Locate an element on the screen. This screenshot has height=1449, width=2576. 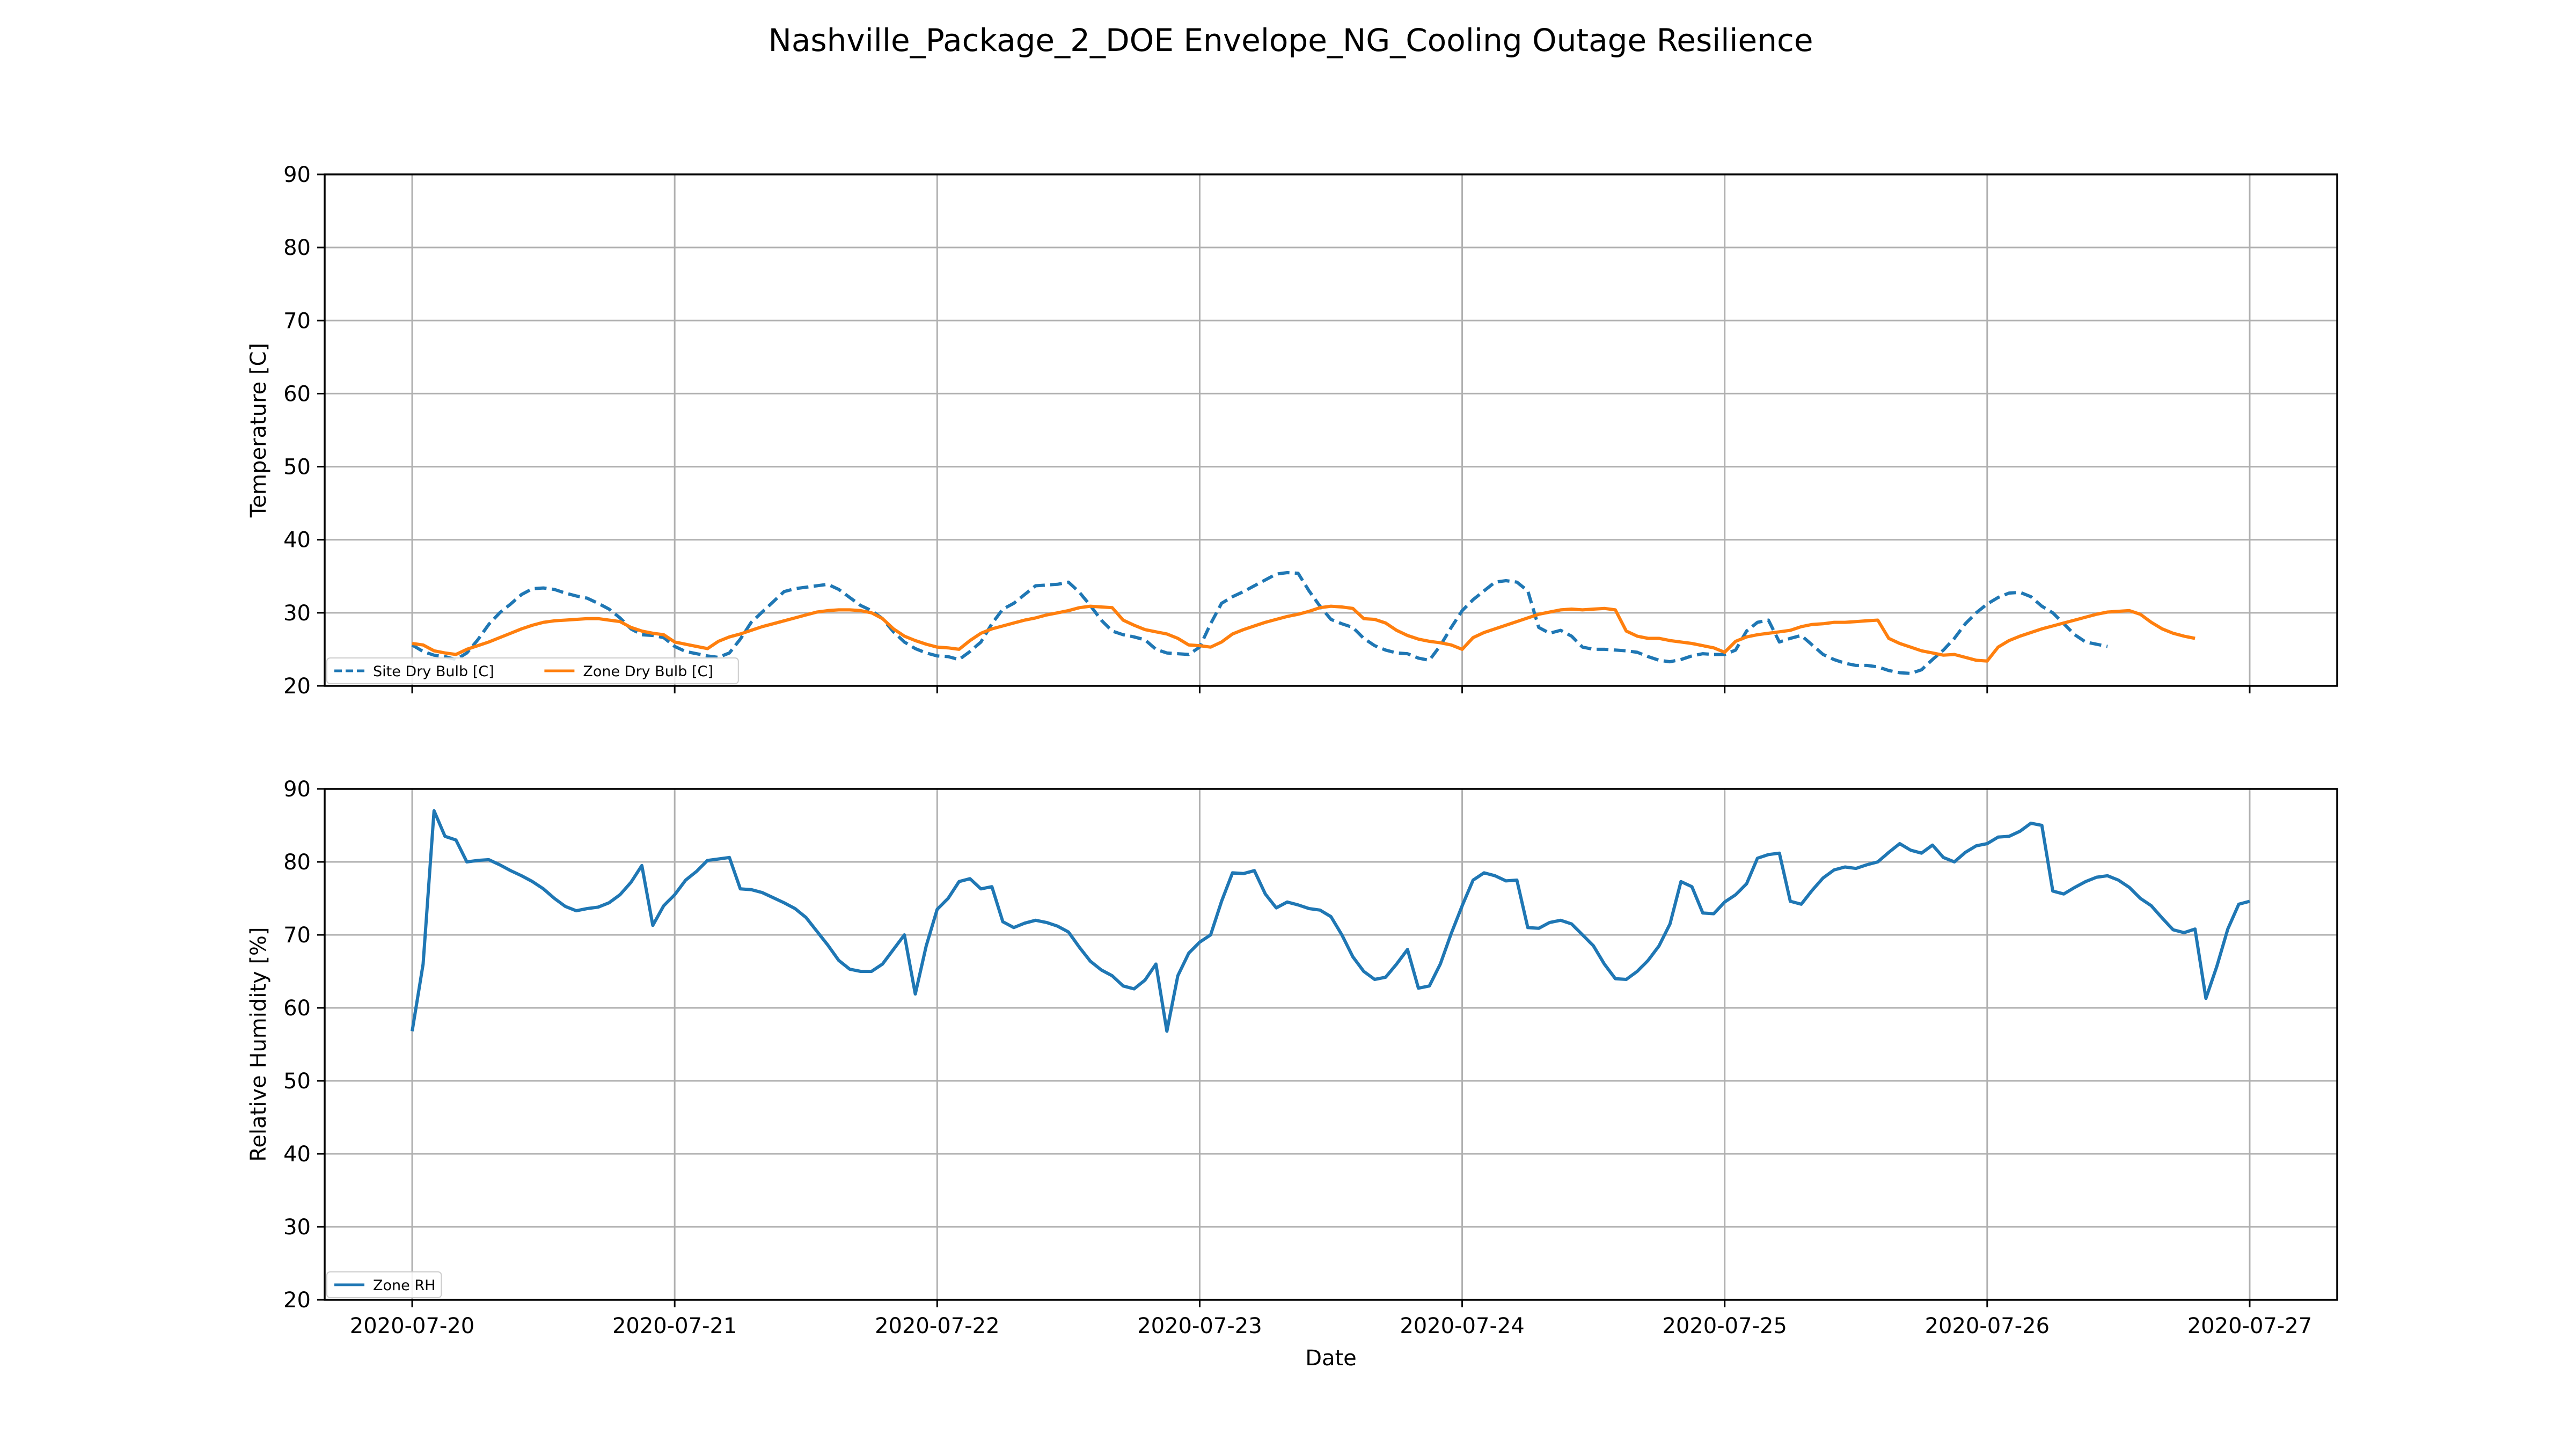
legend: Zone RH is located at coordinates (384, 1284).